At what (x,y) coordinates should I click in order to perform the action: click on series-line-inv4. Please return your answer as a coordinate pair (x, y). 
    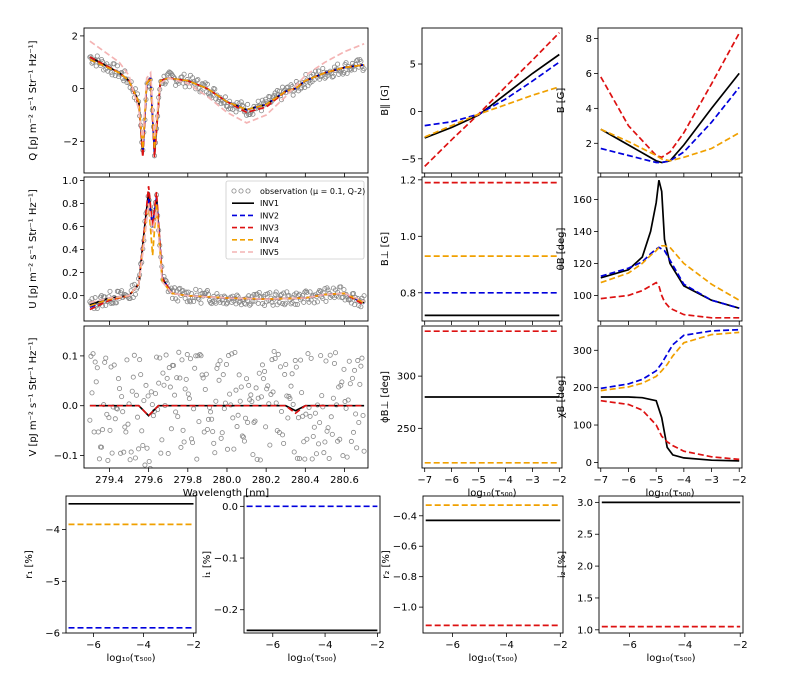
    Looking at the image, I should click on (670, 361).